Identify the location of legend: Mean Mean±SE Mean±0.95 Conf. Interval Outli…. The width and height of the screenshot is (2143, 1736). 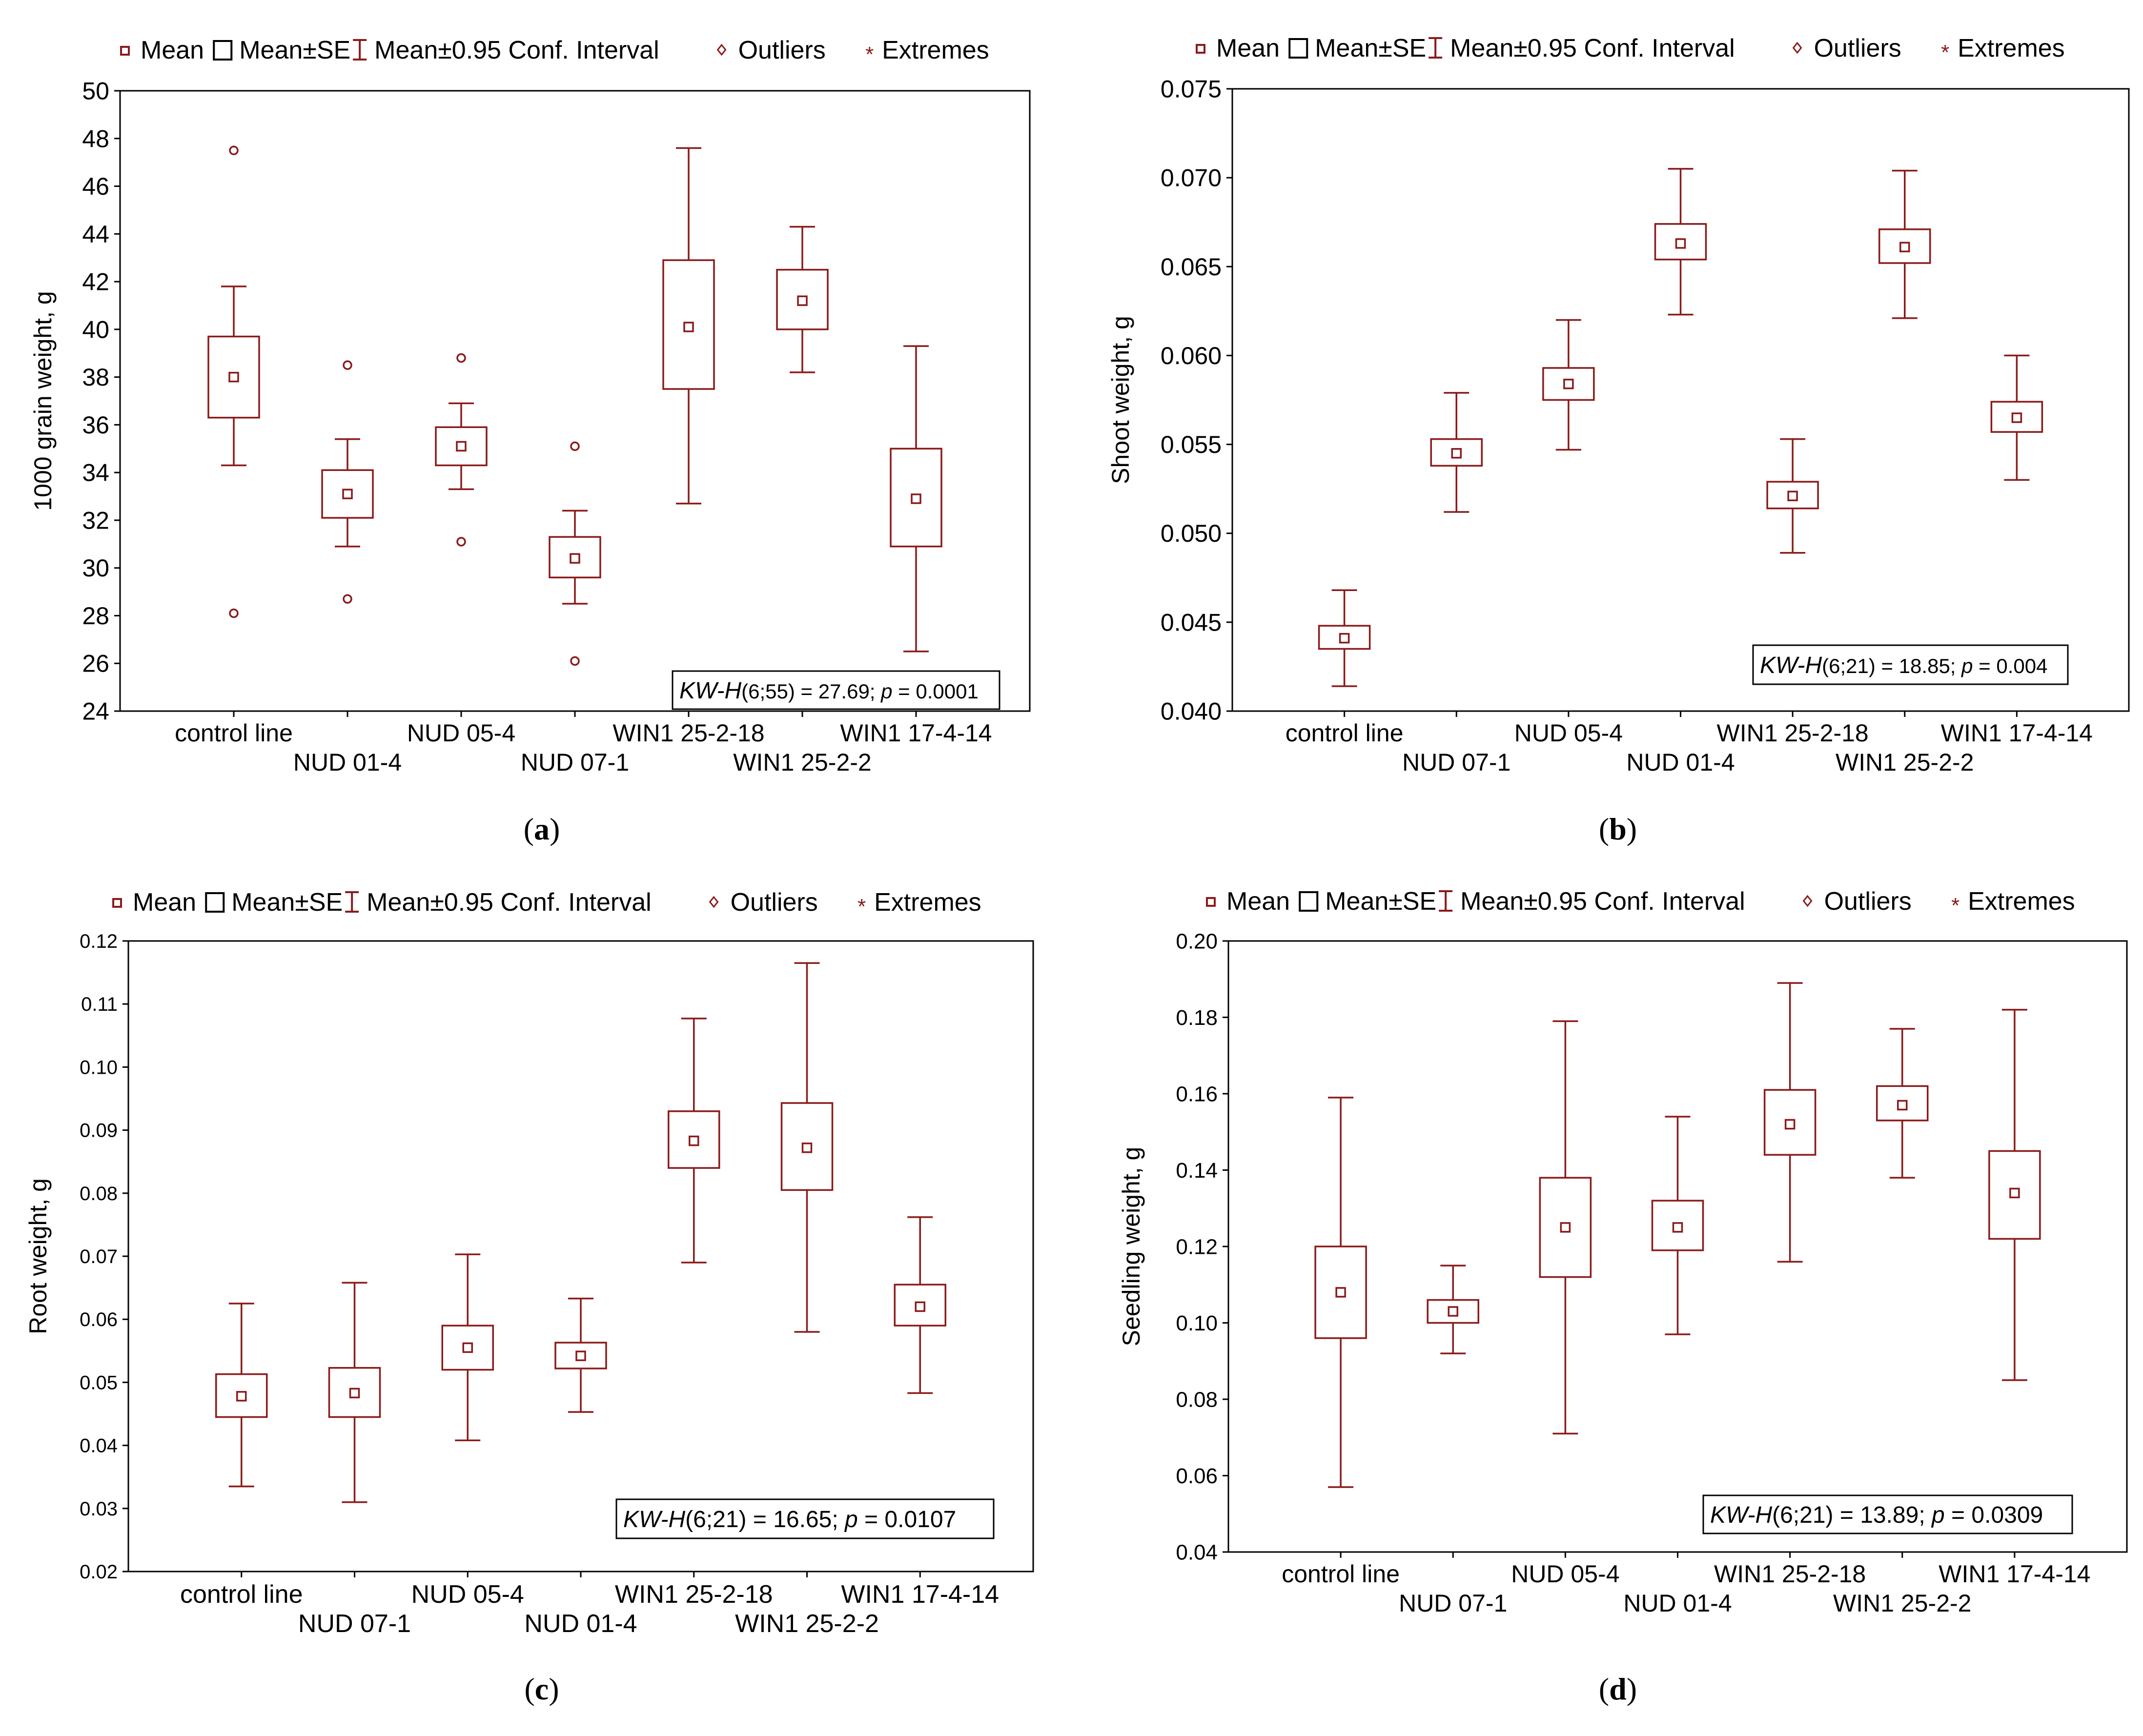
(1640, 902).